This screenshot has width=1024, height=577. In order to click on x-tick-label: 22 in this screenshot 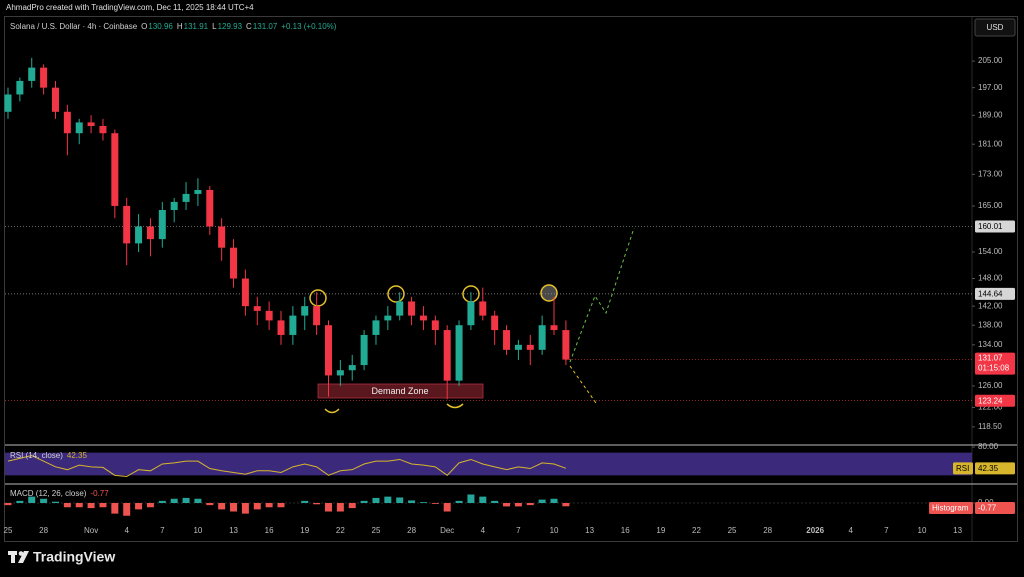, I will do `click(696, 530)`.